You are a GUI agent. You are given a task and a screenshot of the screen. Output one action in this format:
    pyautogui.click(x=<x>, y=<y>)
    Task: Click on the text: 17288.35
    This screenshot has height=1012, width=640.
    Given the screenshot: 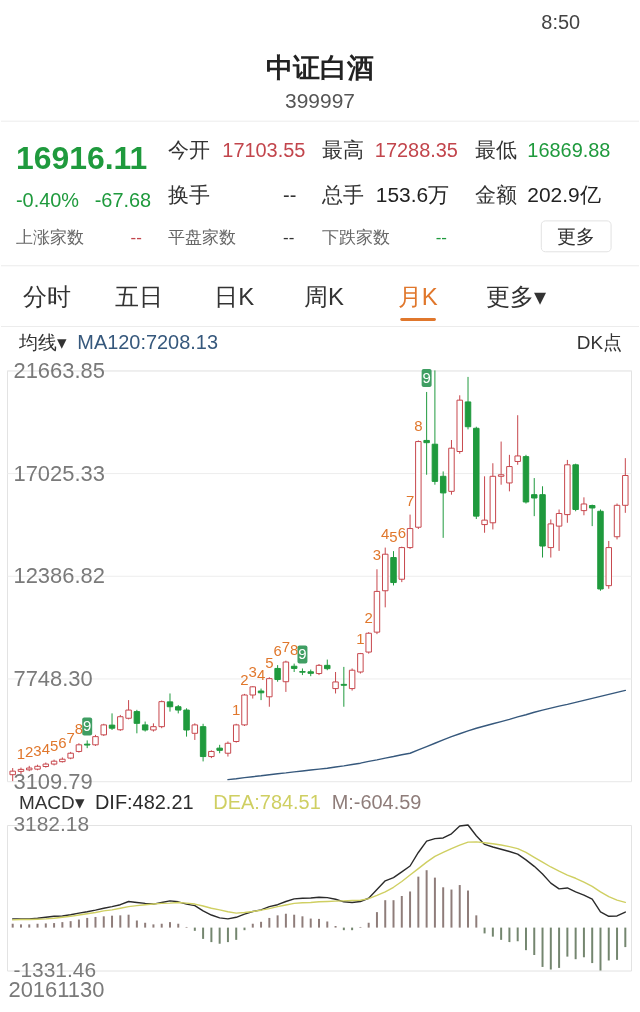 What is the action you would take?
    pyautogui.click(x=416, y=150)
    